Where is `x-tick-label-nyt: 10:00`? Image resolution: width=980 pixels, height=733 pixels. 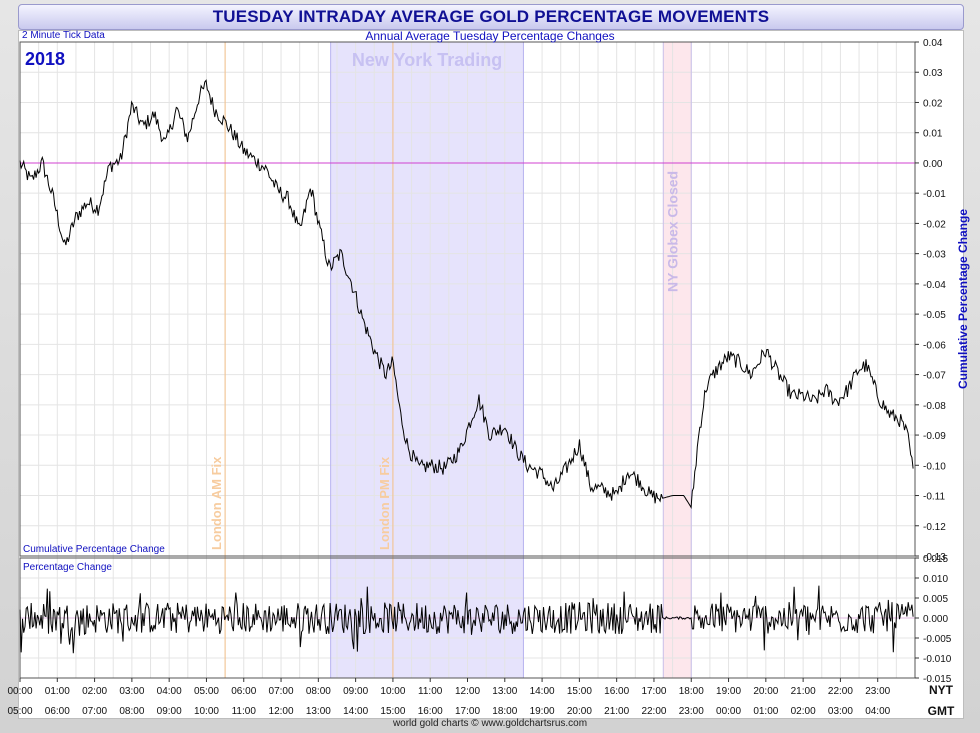 x-tick-label-nyt: 10:00 is located at coordinates (392, 691).